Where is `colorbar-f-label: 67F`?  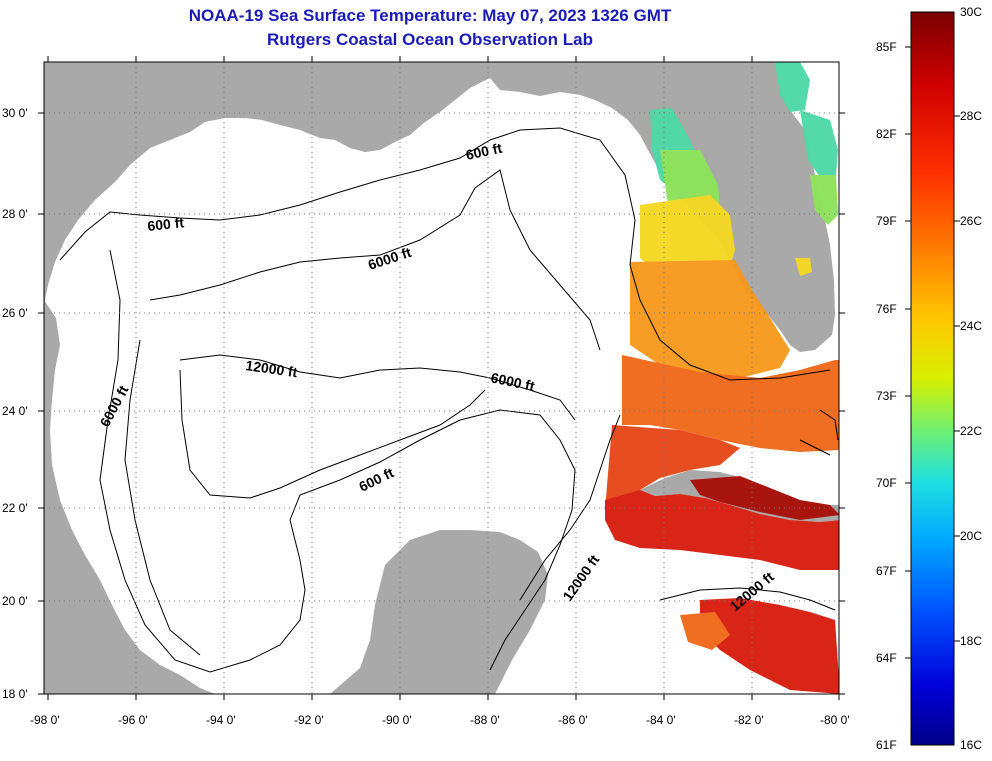 colorbar-f-label: 67F is located at coordinates (886, 571).